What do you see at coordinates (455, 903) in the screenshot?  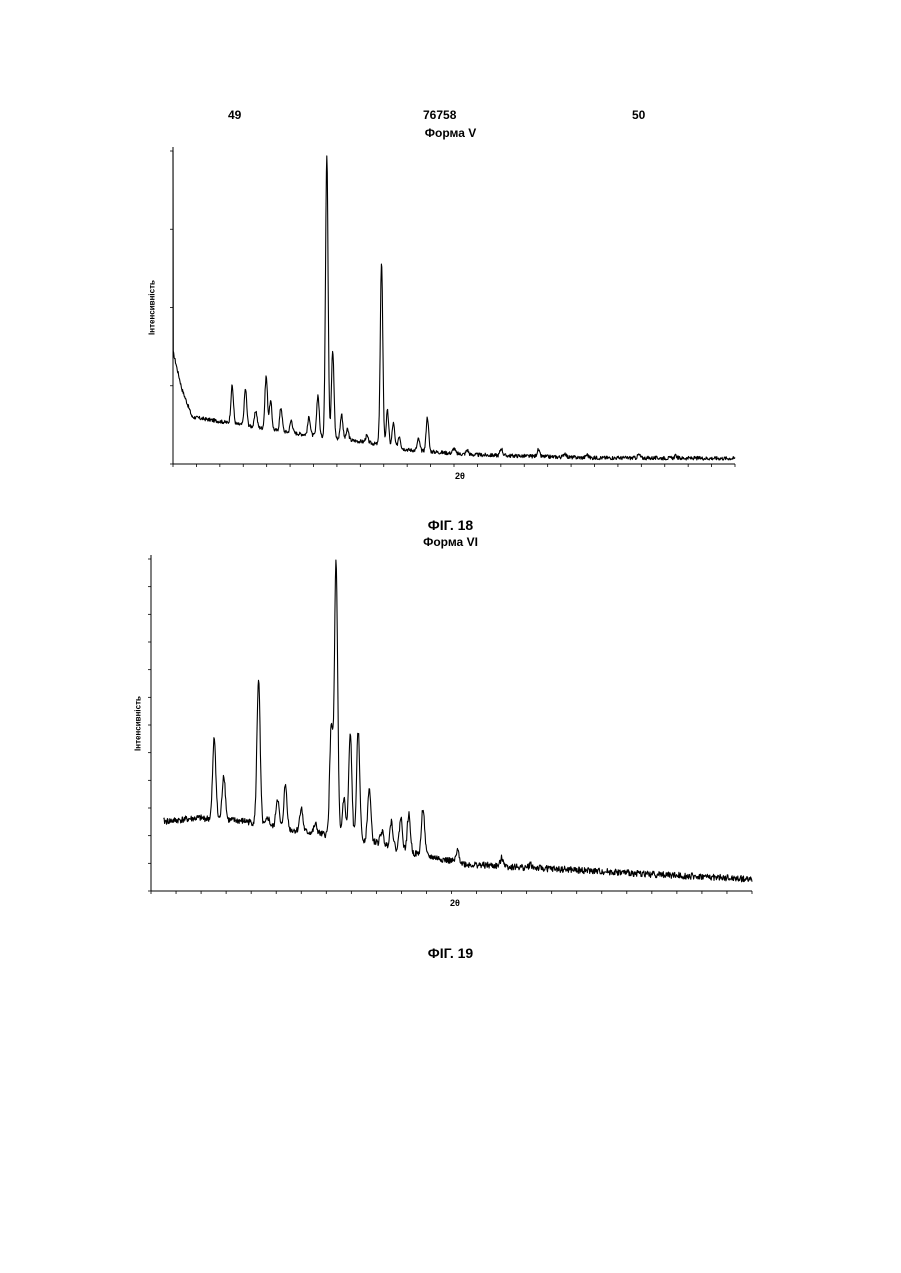 I see `chart-2-xlabel: 2θ` at bounding box center [455, 903].